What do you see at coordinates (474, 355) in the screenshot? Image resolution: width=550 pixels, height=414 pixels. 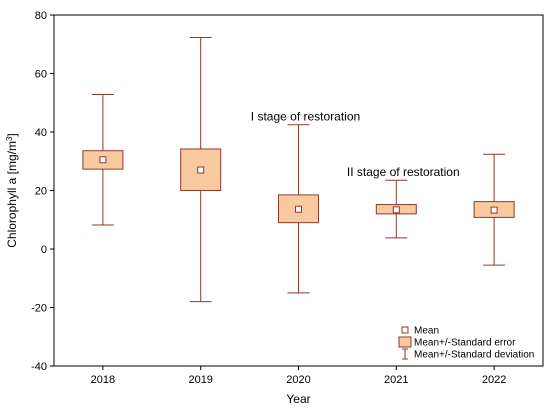 I see `legend-label: Mean+/-Standard deviation` at bounding box center [474, 355].